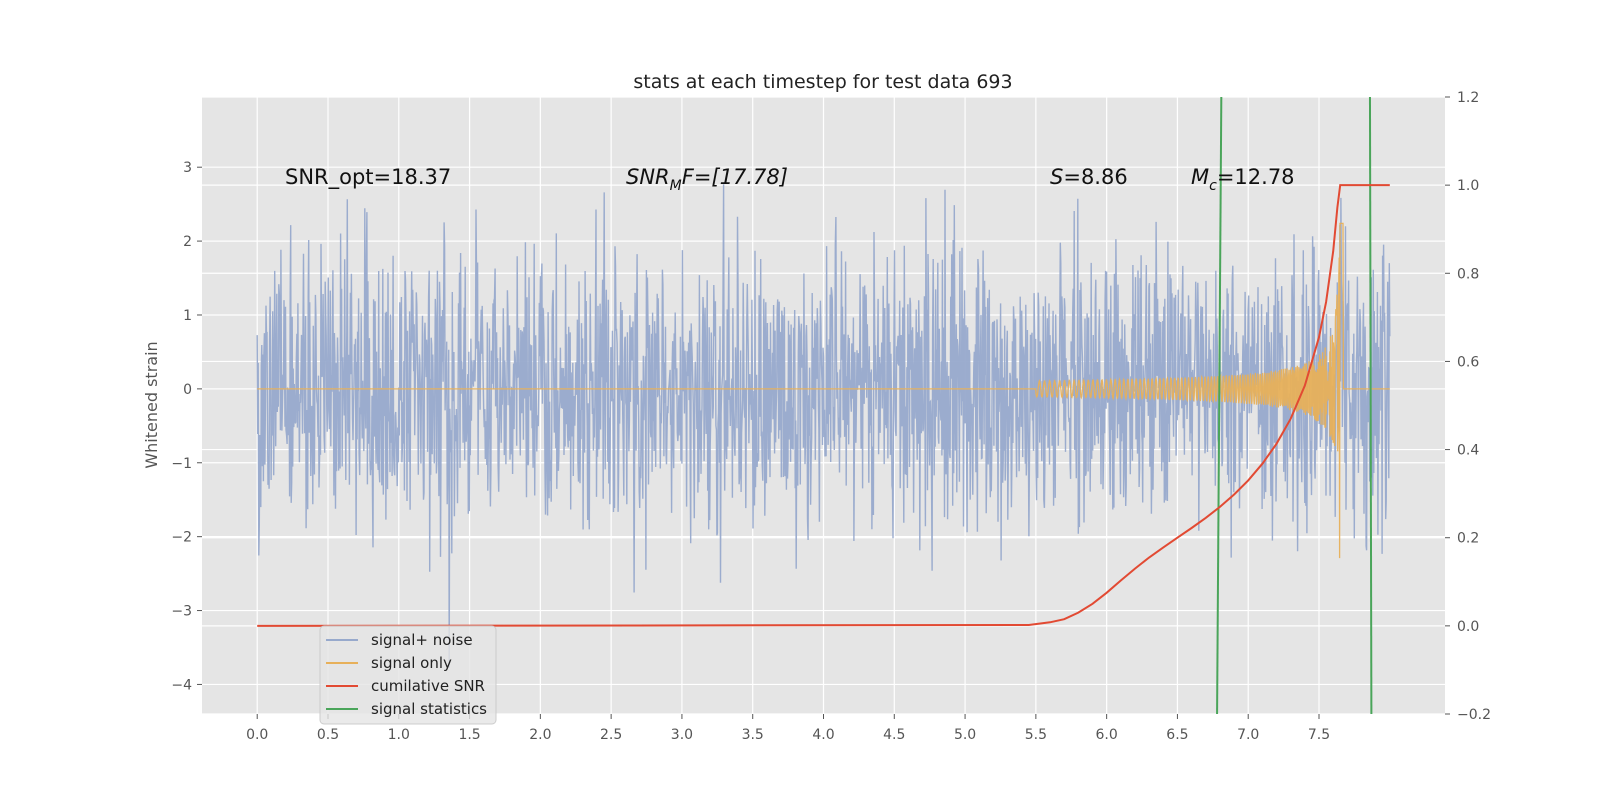  What do you see at coordinates (1177, 735) in the screenshot?
I see `x-tick-label-13: 6.5` at bounding box center [1177, 735].